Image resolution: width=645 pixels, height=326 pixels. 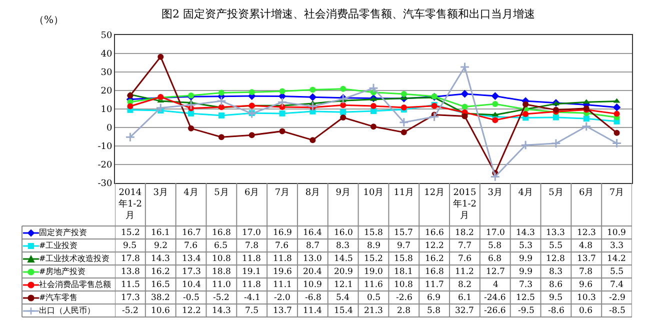 I want to click on data-label: -2.9, so click(x=617, y=298).